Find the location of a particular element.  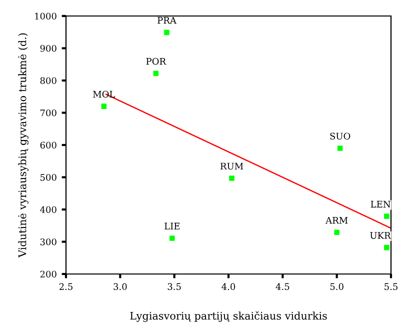

y-tick-label: 800 is located at coordinates (48, 80).